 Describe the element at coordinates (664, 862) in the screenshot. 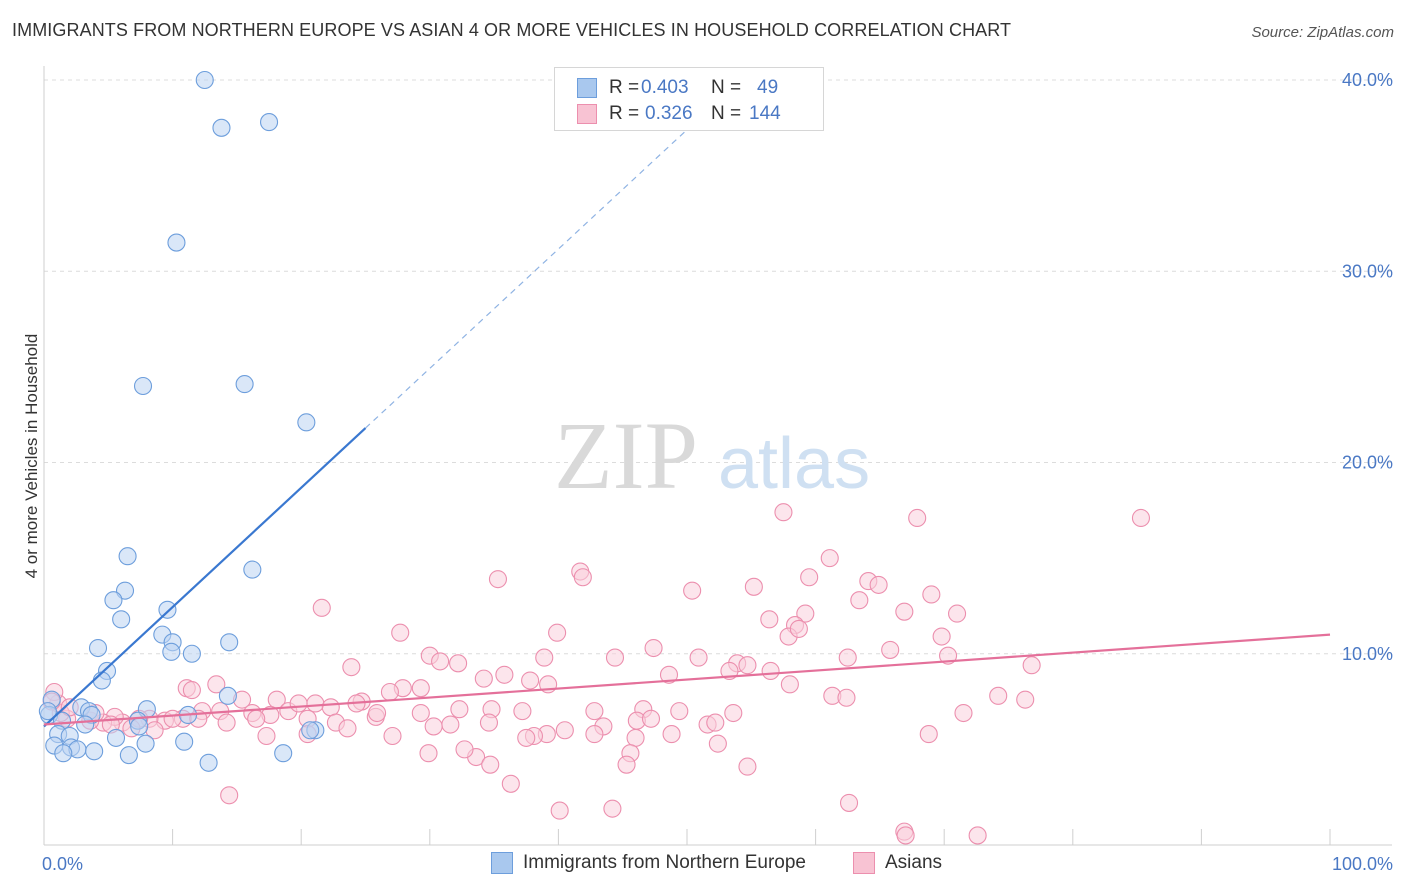

I see `legend-label-northern-europe: Immigrants from Northern Europe` at that location.